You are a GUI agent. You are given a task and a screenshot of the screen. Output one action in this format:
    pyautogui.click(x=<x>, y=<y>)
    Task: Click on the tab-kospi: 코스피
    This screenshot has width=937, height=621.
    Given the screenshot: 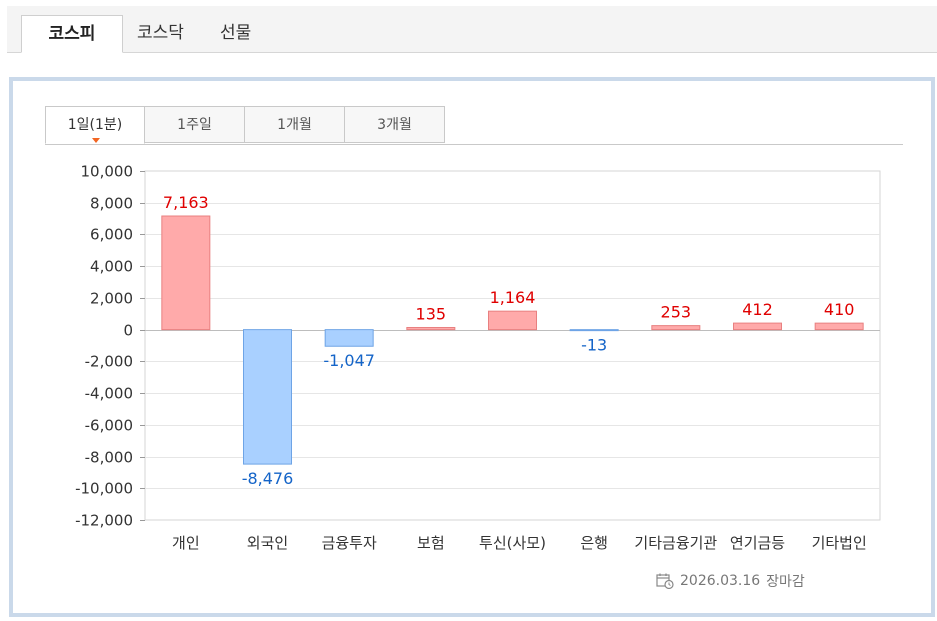 What is the action you would take?
    pyautogui.click(x=72, y=34)
    